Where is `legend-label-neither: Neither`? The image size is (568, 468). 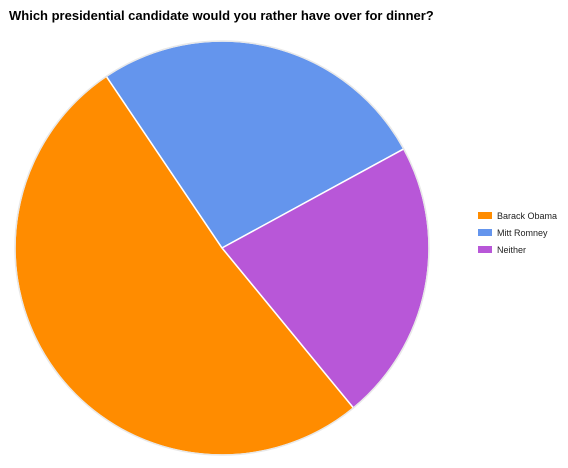
legend-label-neither: Neither is located at coordinates (512, 249).